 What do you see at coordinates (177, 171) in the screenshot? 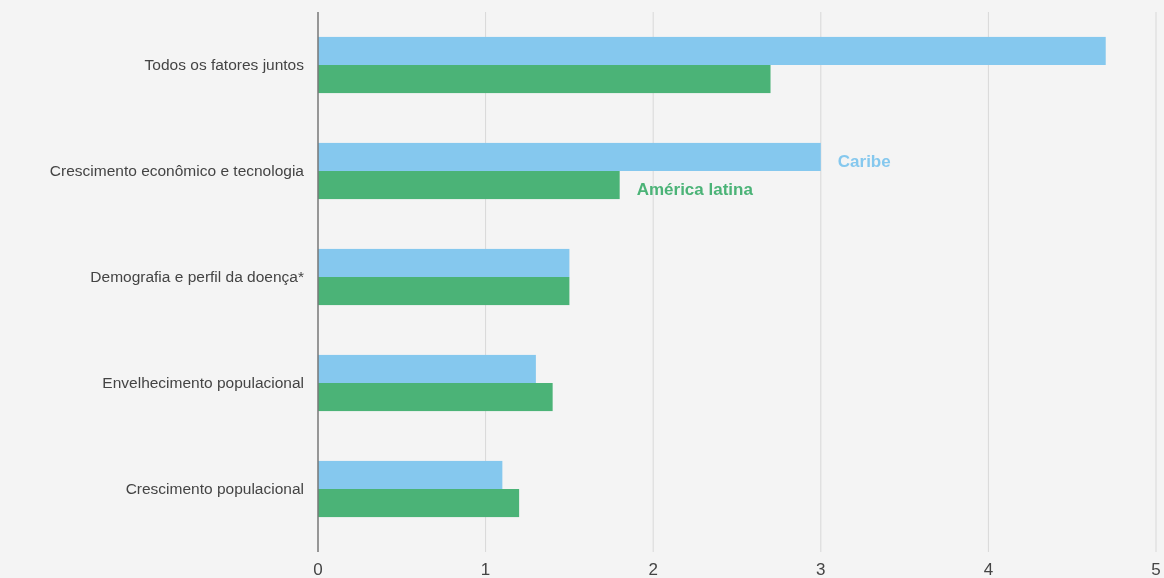
I see `y-tick-label: Crescimento econômico e tecnologia` at bounding box center [177, 171].